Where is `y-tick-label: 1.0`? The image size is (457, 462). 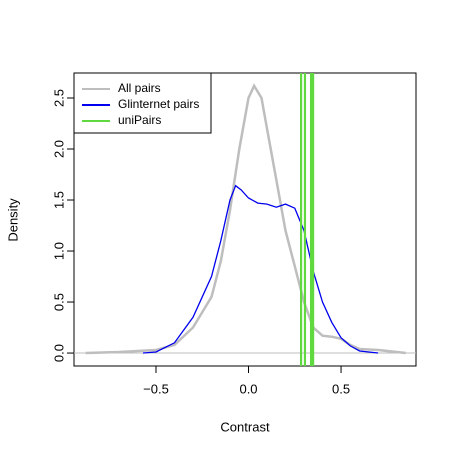 y-tick-label: 1.0 is located at coordinates (58, 251).